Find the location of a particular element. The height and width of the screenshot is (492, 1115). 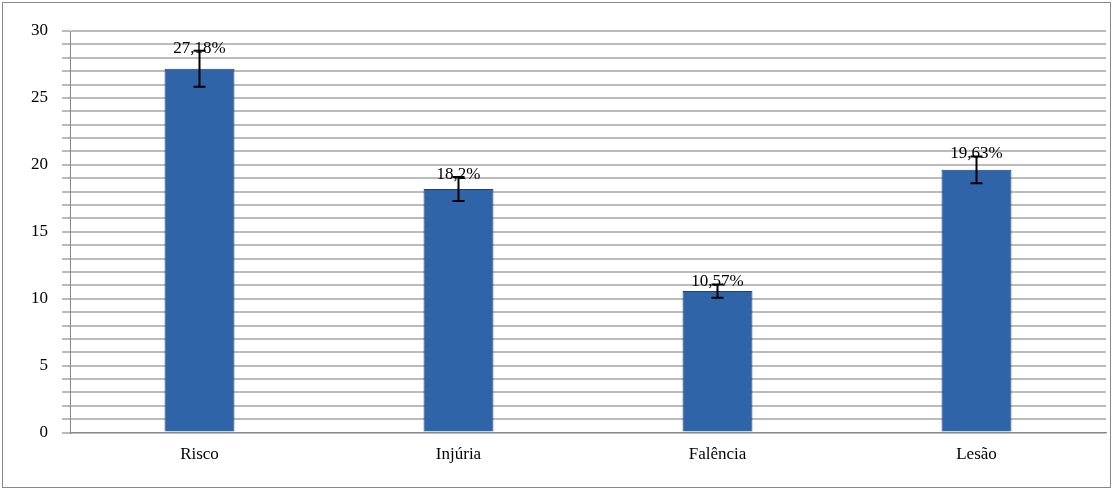

x-tick-label: Falência is located at coordinates (717, 454).